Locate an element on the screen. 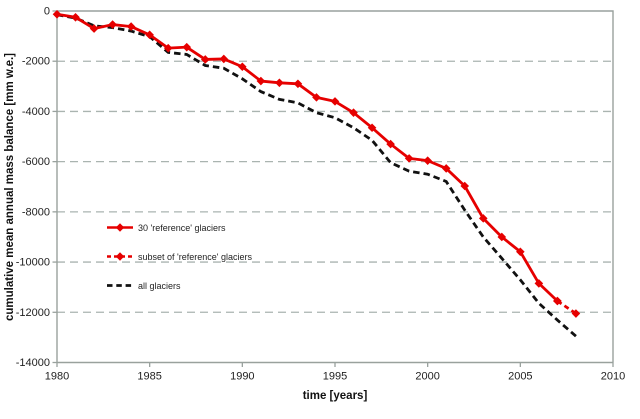 The width and height of the screenshot is (640, 419). y-tick-label: -2000 is located at coordinates (36, 62).